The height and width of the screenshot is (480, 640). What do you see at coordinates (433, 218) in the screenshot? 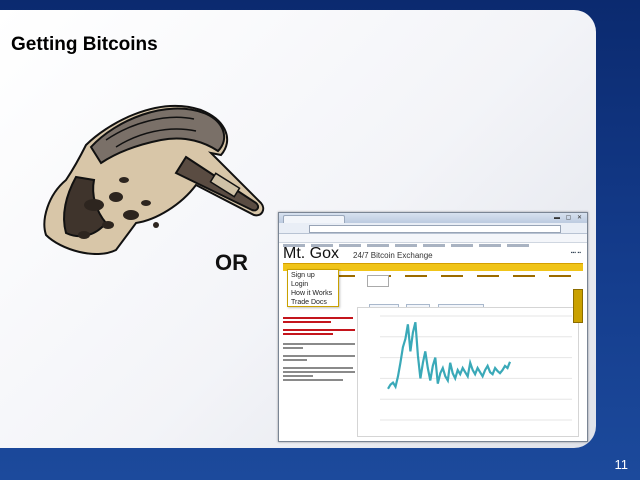
I see `browser-titlebar: ▬ ▢ ✕` at bounding box center [433, 218].